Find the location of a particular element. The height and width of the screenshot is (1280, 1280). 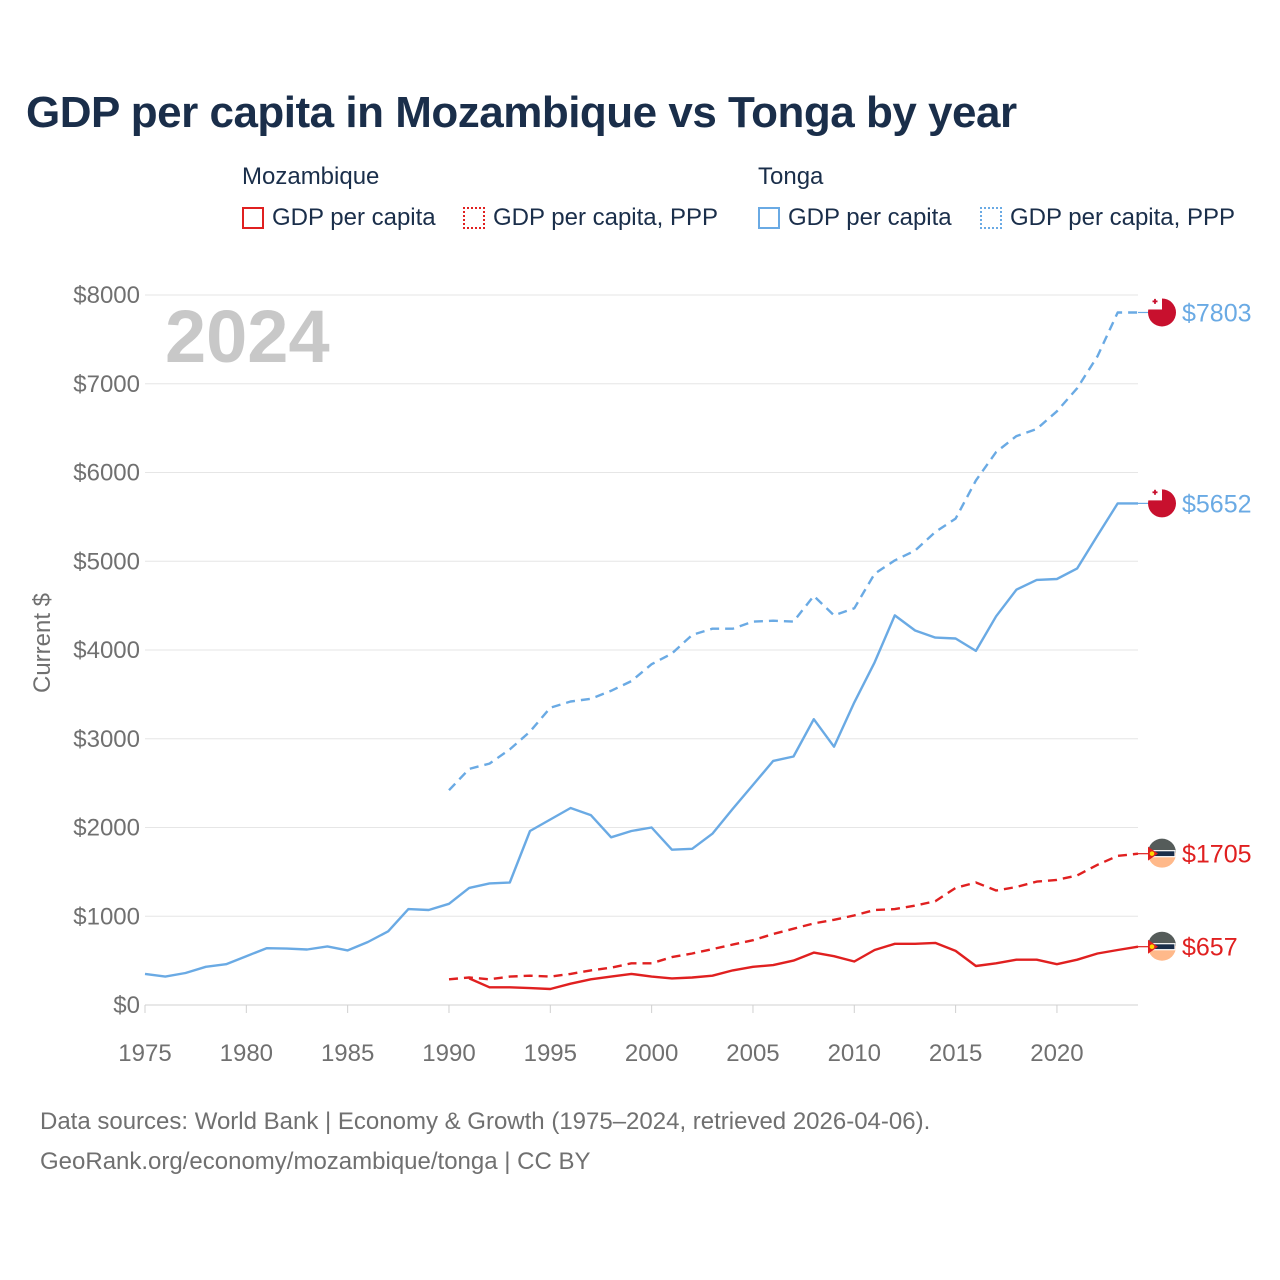

y-tick-label: $1000 is located at coordinates (106, 916).